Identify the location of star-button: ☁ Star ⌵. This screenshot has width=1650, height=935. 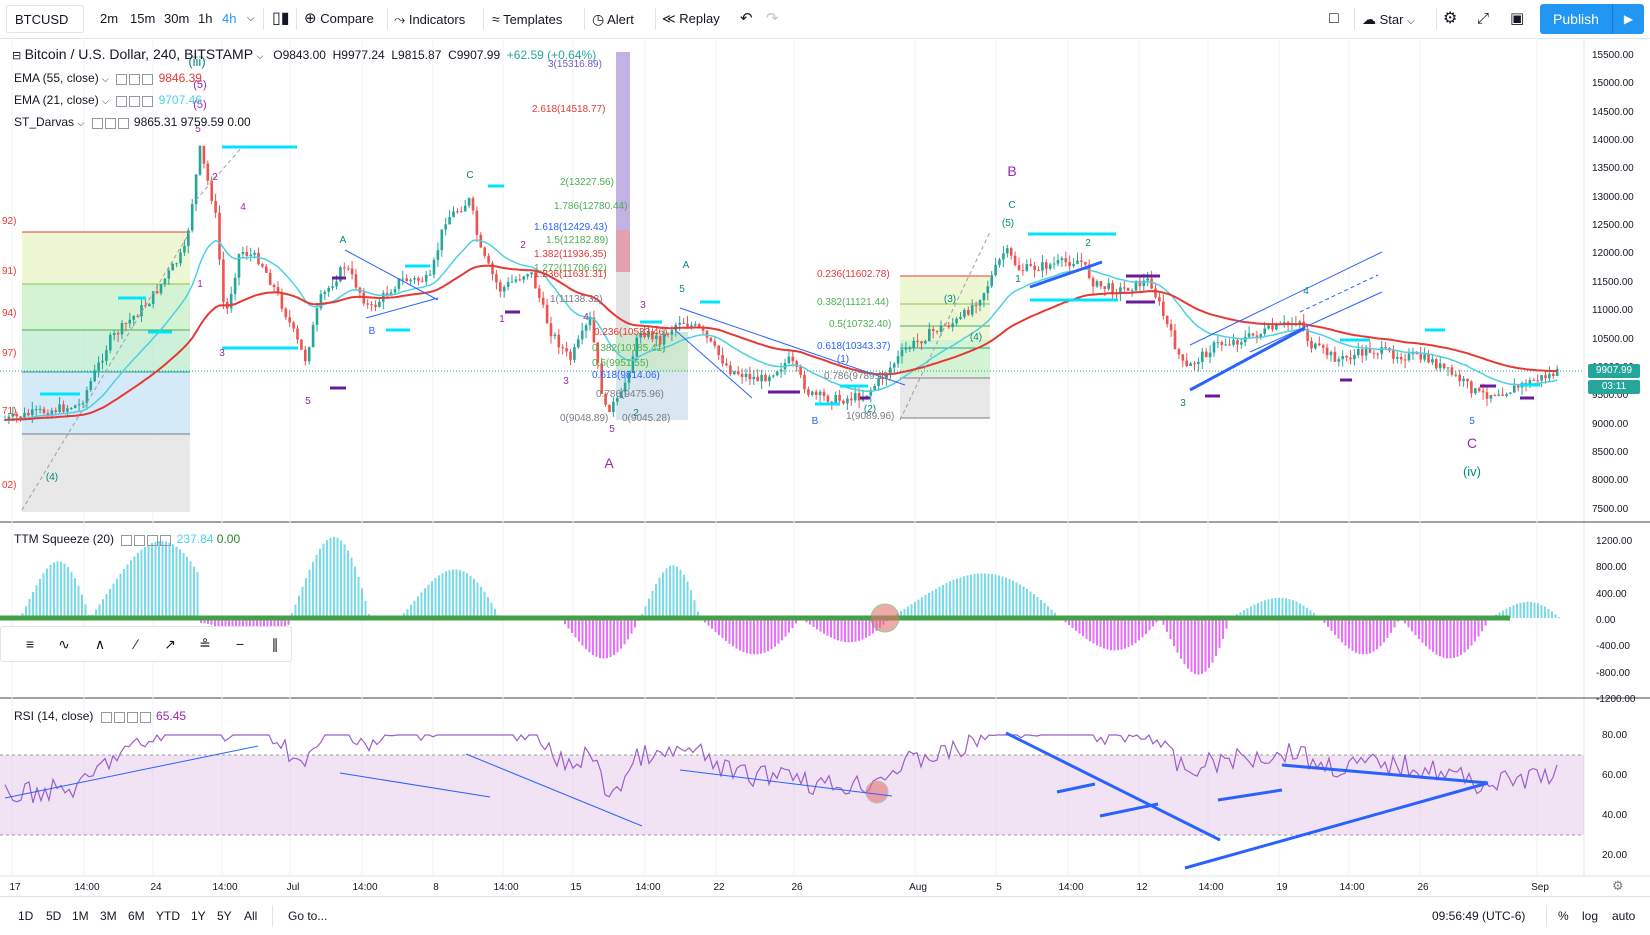
(1388, 19).